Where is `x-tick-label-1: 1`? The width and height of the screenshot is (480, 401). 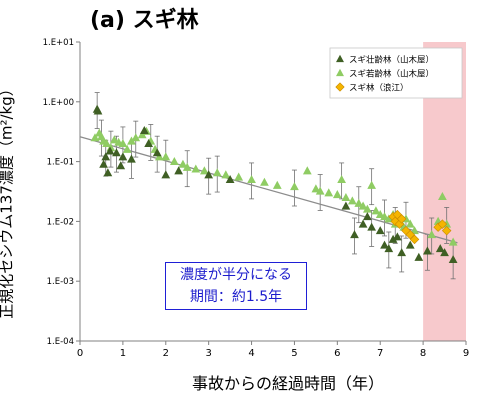 x-tick-label-1: 1 is located at coordinates (123, 353).